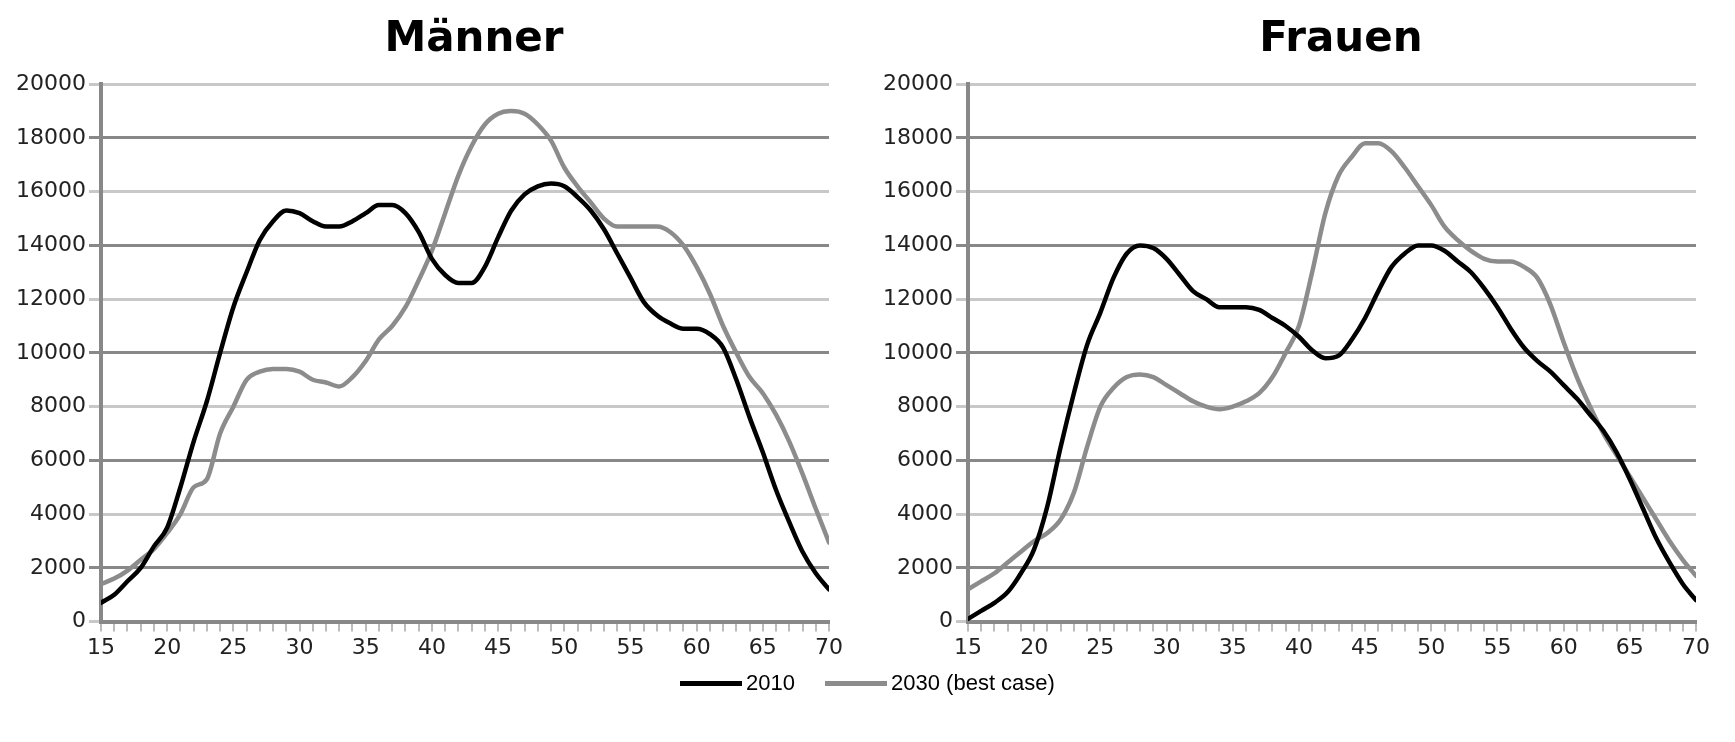  I want to click on legend-label: 2030 (best case), so click(973, 683).